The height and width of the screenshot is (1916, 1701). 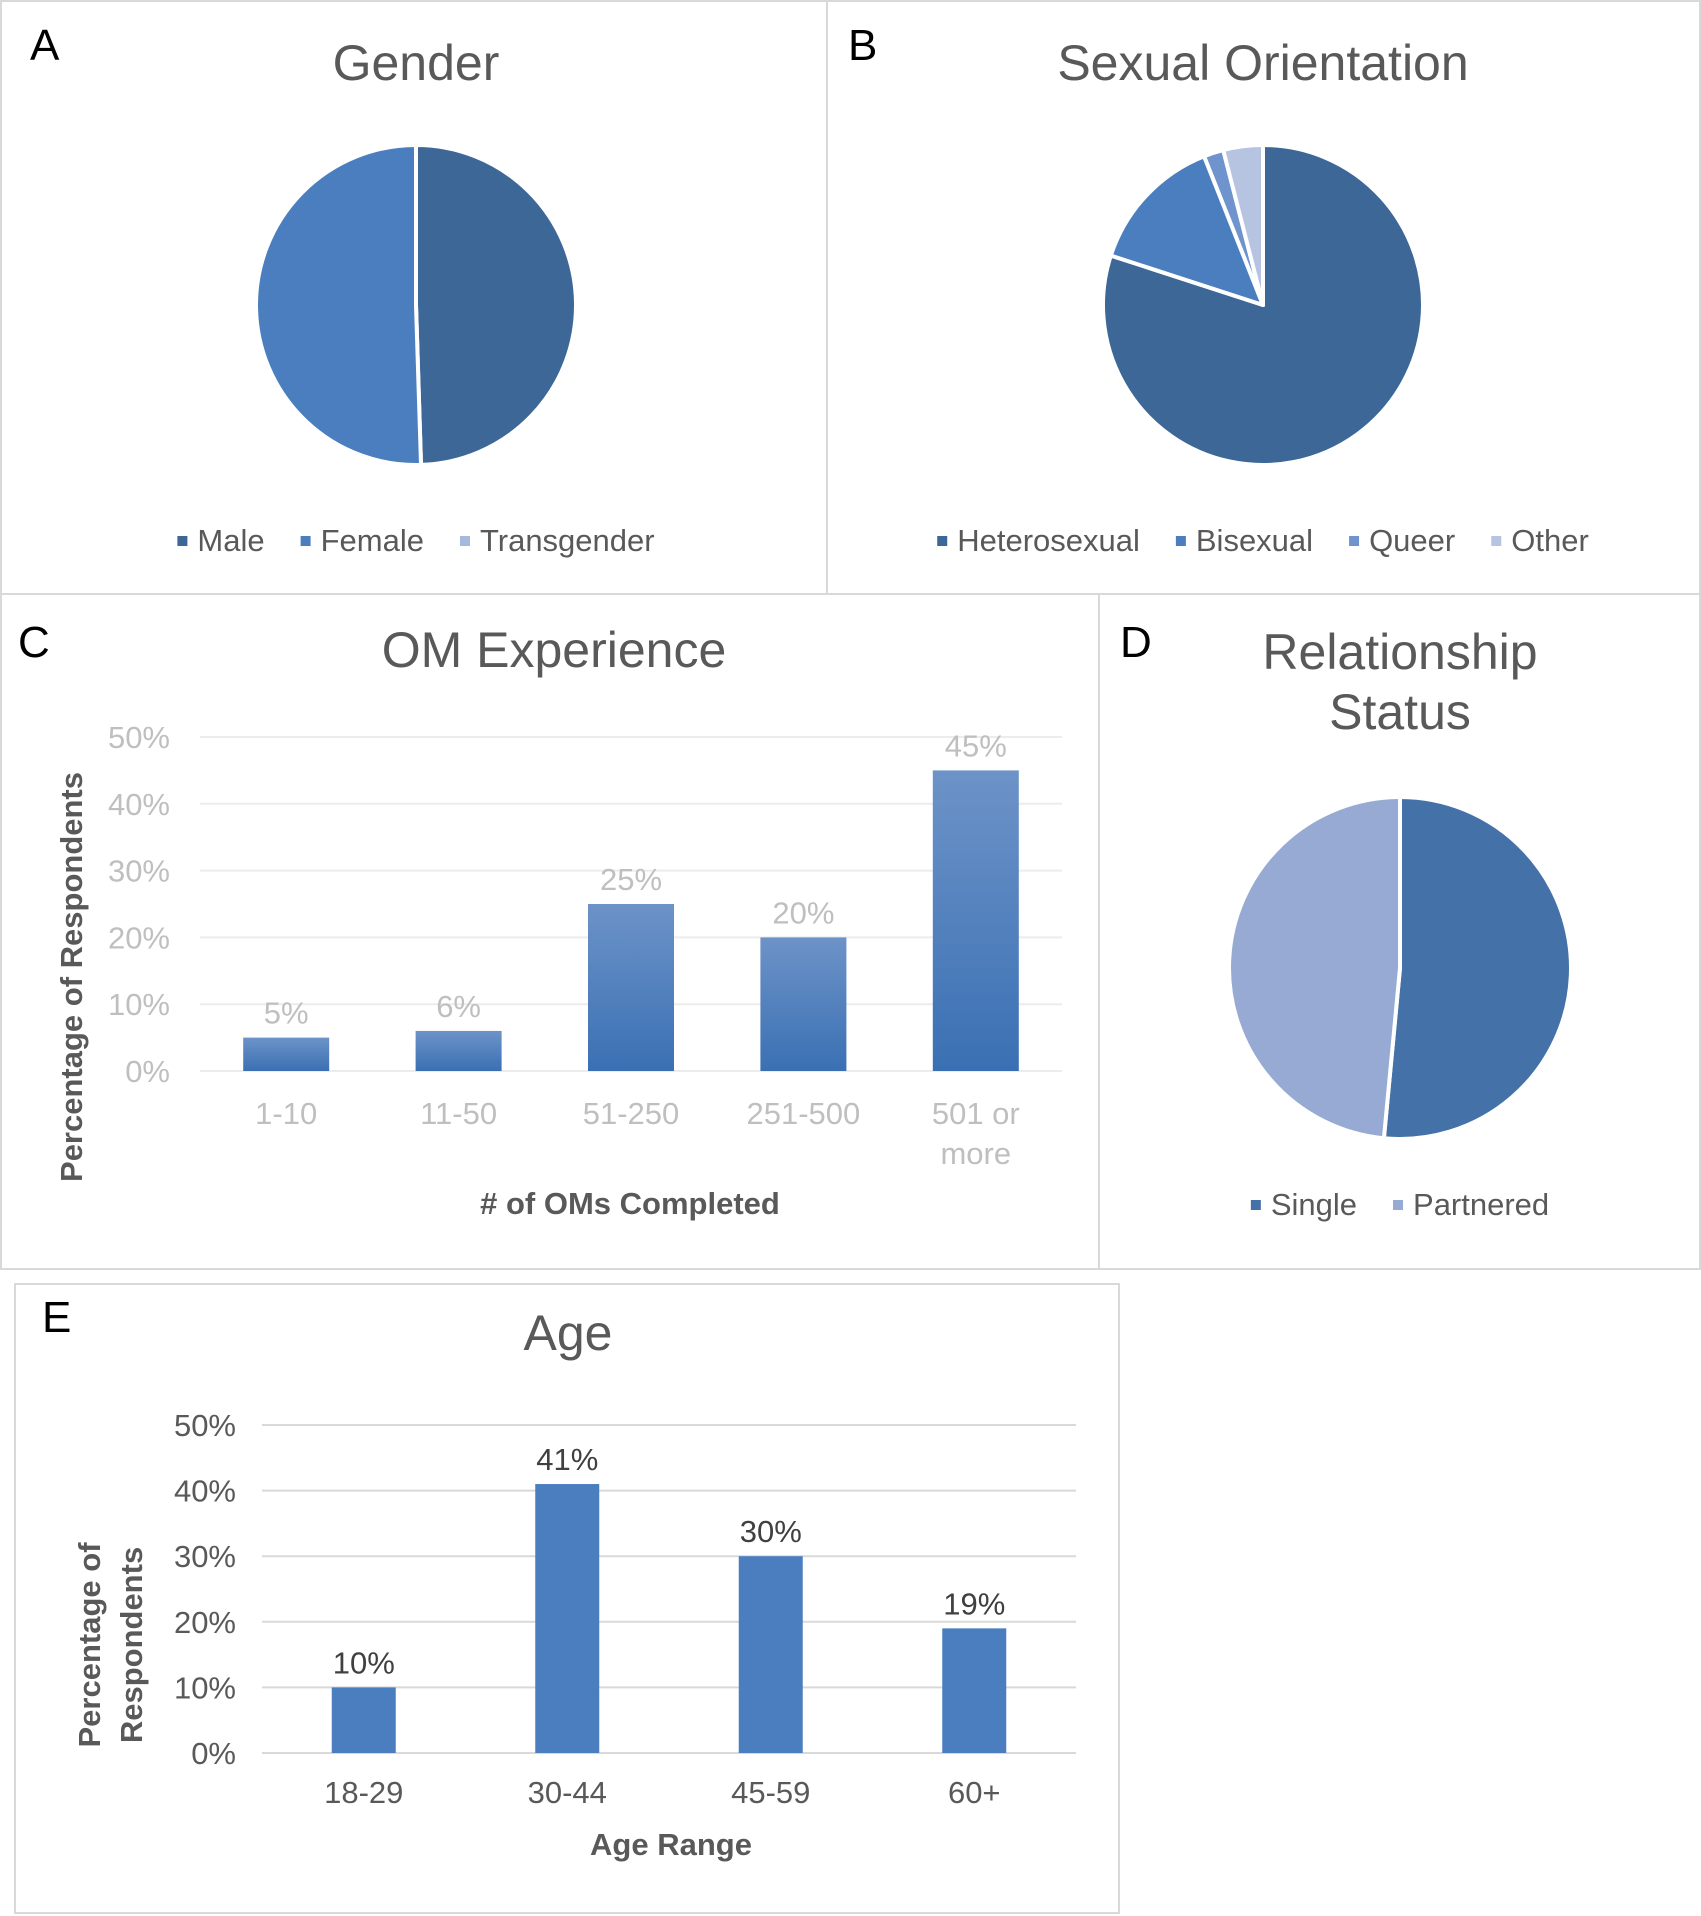 What do you see at coordinates (339, 305) in the screenshot?
I see `pie-slice-female` at bounding box center [339, 305].